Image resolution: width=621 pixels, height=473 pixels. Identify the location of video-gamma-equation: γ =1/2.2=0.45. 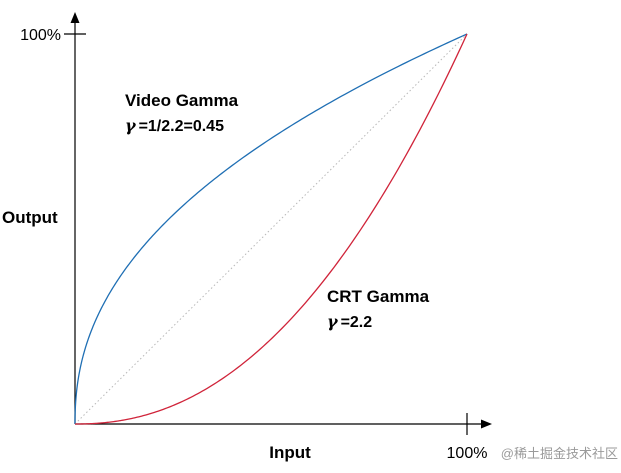
(174, 125).